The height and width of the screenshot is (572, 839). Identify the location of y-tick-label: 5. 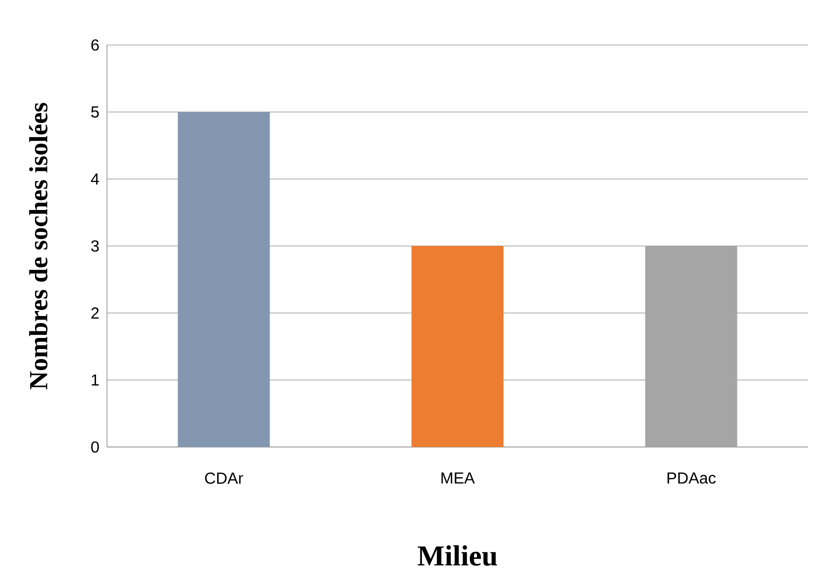
(95, 112).